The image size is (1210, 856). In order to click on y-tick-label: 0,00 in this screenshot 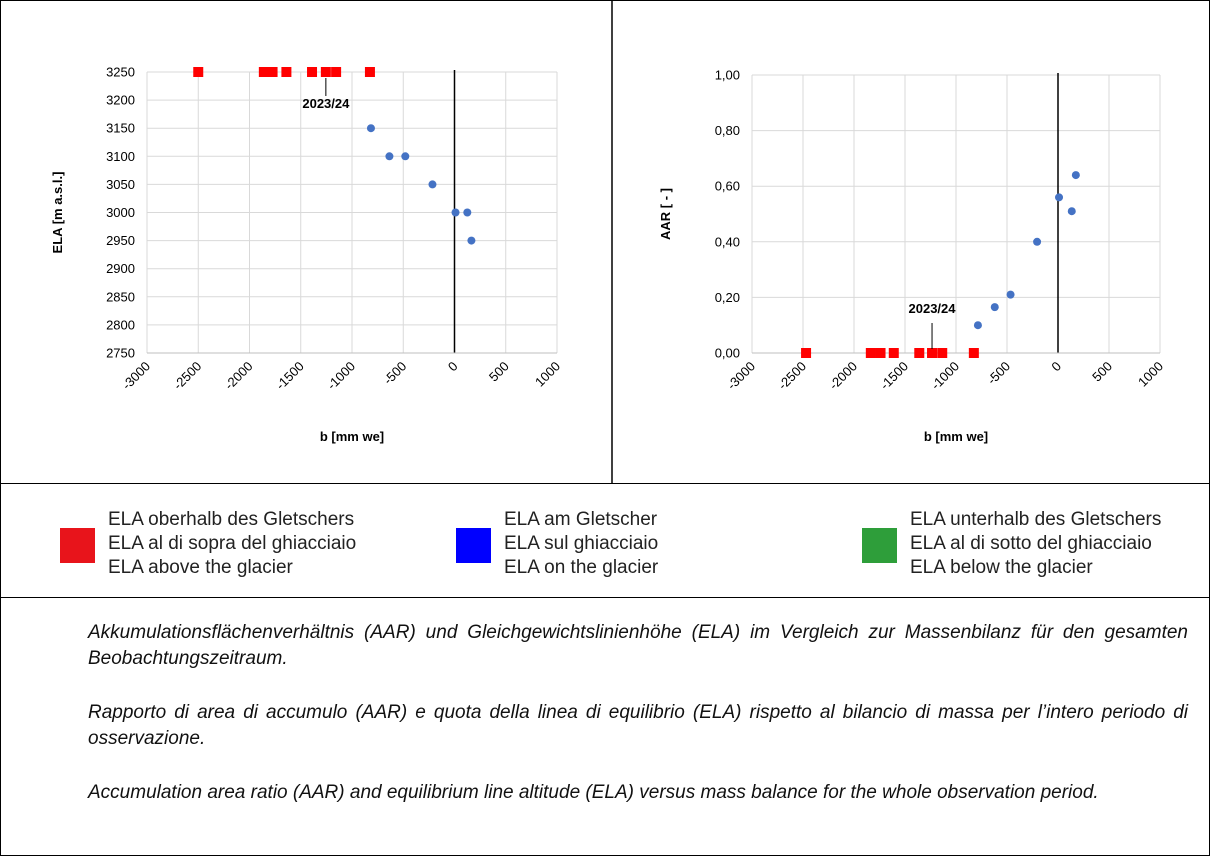, I will do `click(727, 353)`.